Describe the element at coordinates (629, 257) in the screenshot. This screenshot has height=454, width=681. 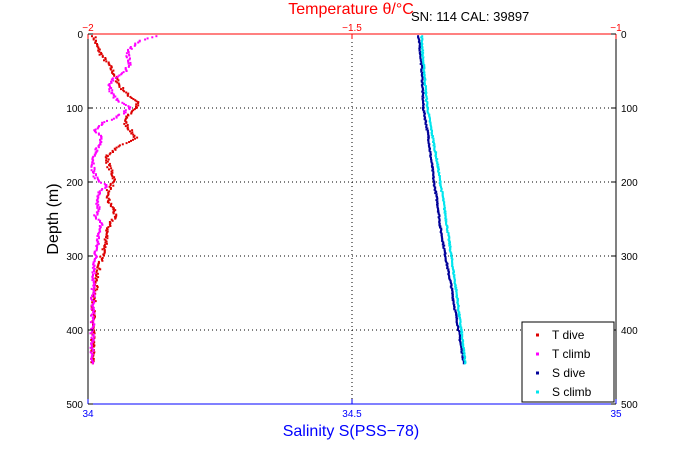
I see `y-tick-label-right: 300` at that location.